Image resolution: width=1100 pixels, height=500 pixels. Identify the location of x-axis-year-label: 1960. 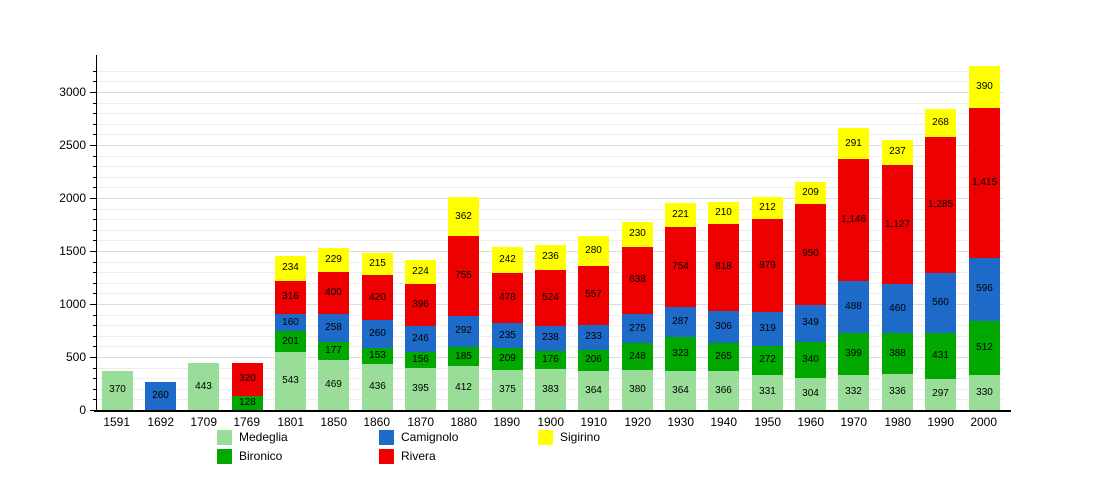
(811, 422).